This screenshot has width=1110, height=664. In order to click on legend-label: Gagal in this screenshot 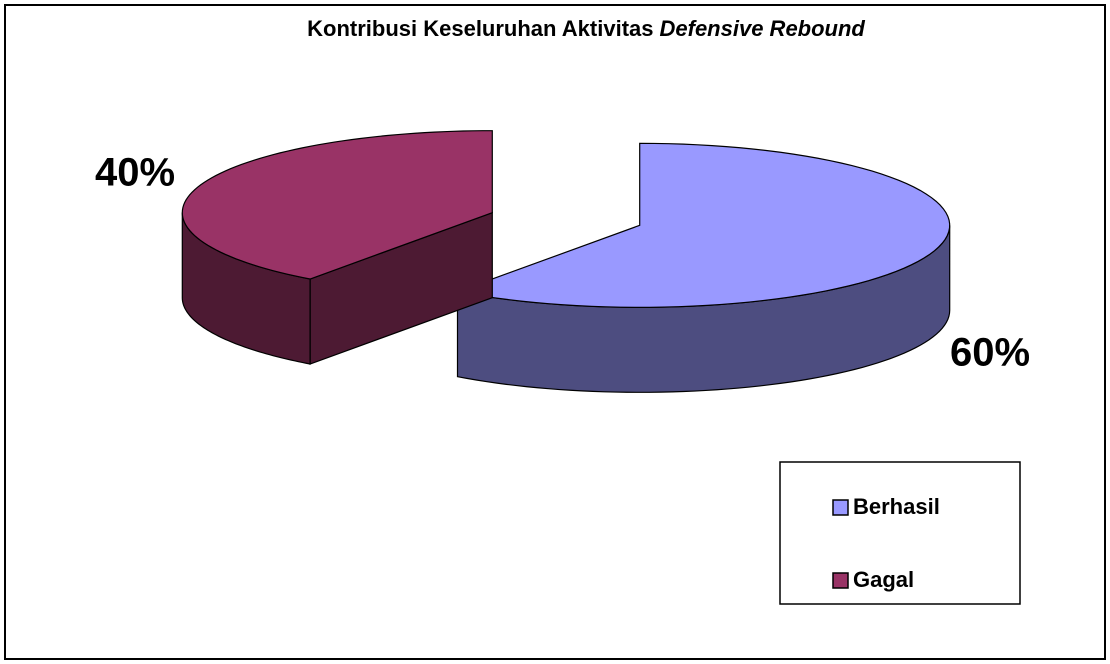, I will do `click(883, 579)`.